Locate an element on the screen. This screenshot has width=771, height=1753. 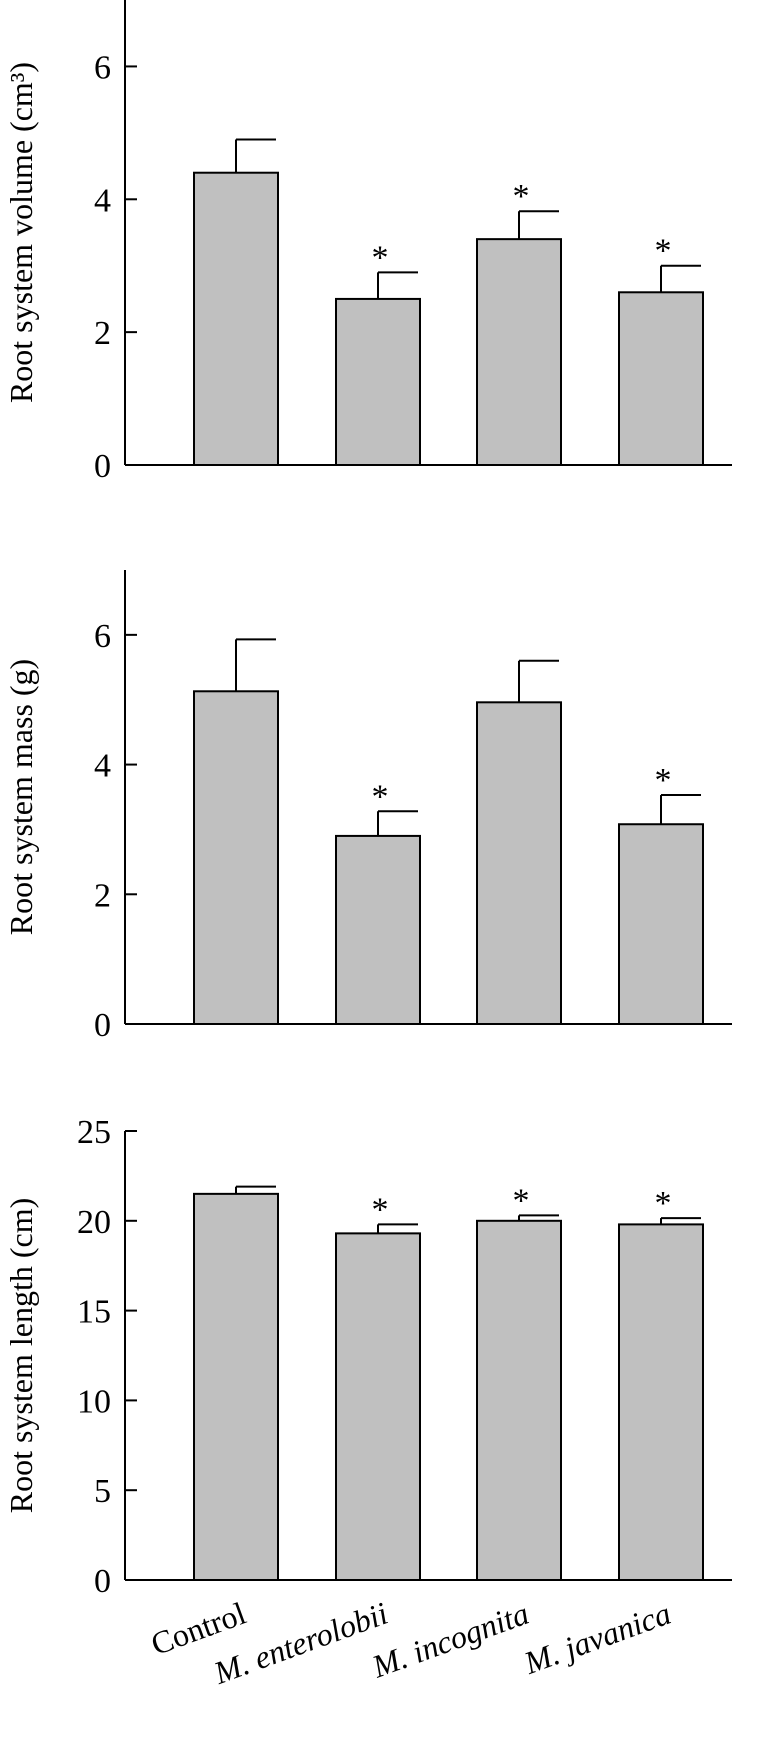
y-tick-label: 25 is located at coordinates (94, 1132).